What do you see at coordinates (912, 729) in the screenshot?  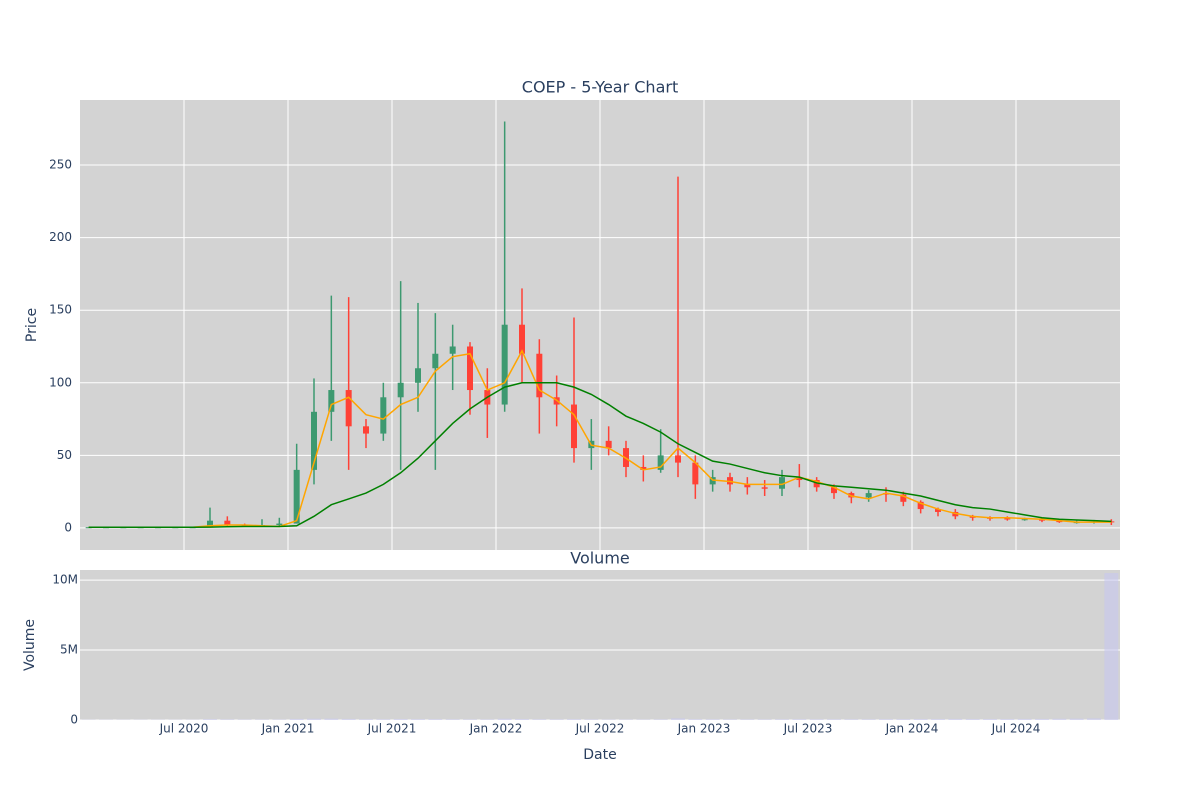 I see `x-tick-label: Jan 2024` at bounding box center [912, 729].